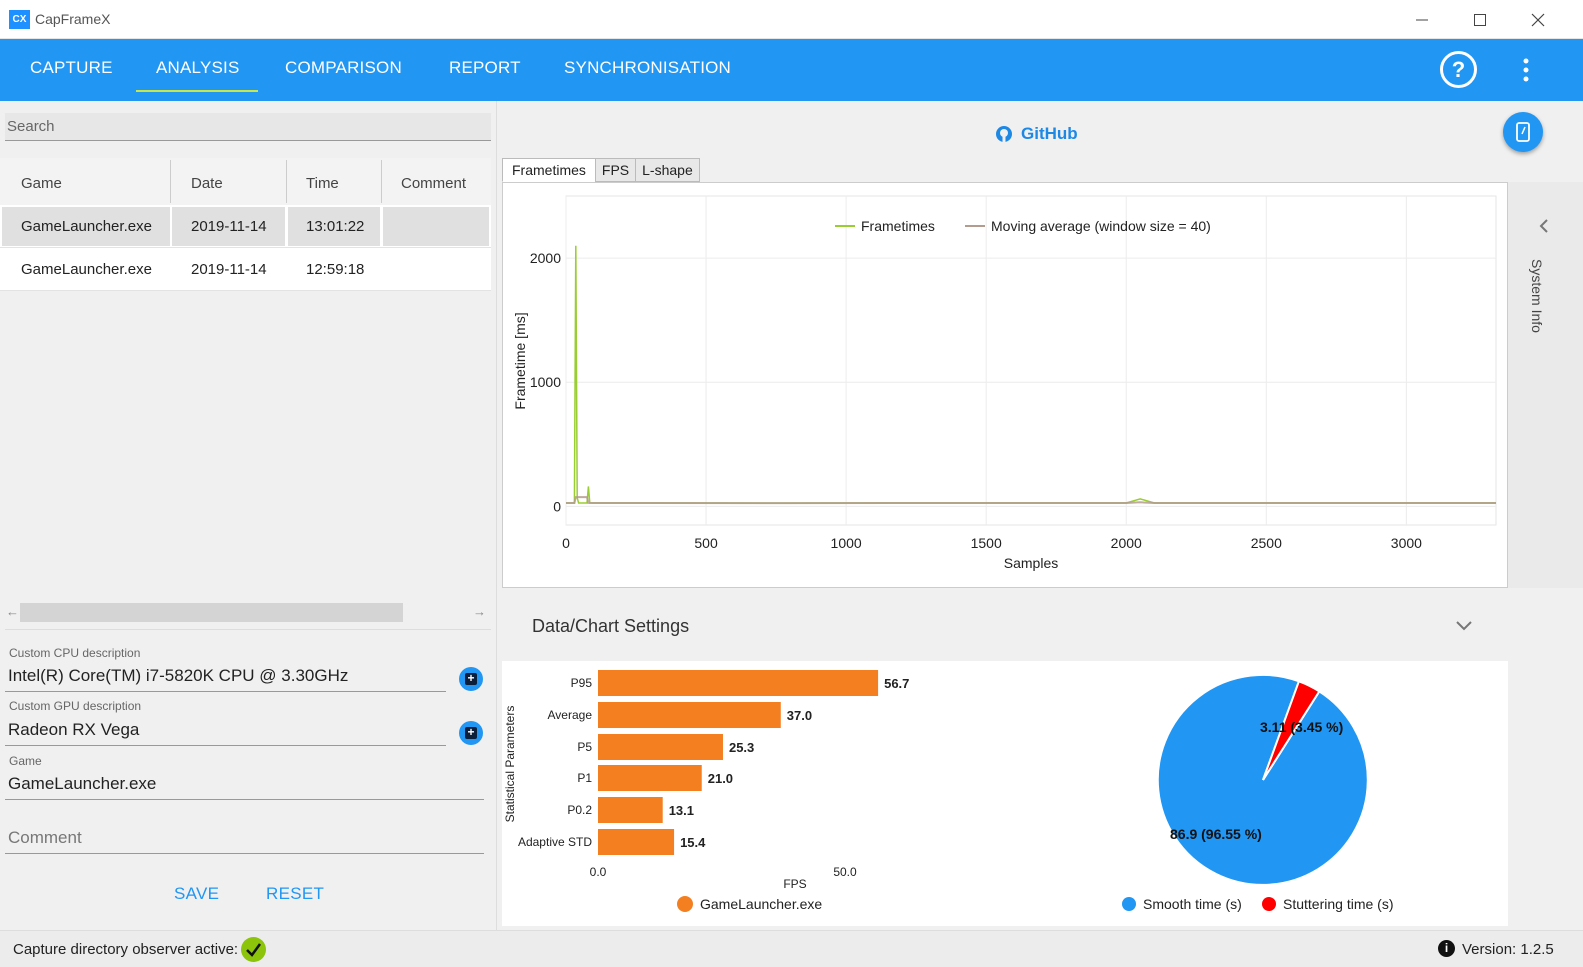 The width and height of the screenshot is (1583, 967). Describe the element at coordinates (1526, 70) in the screenshot. I see `more-options-icon` at that location.